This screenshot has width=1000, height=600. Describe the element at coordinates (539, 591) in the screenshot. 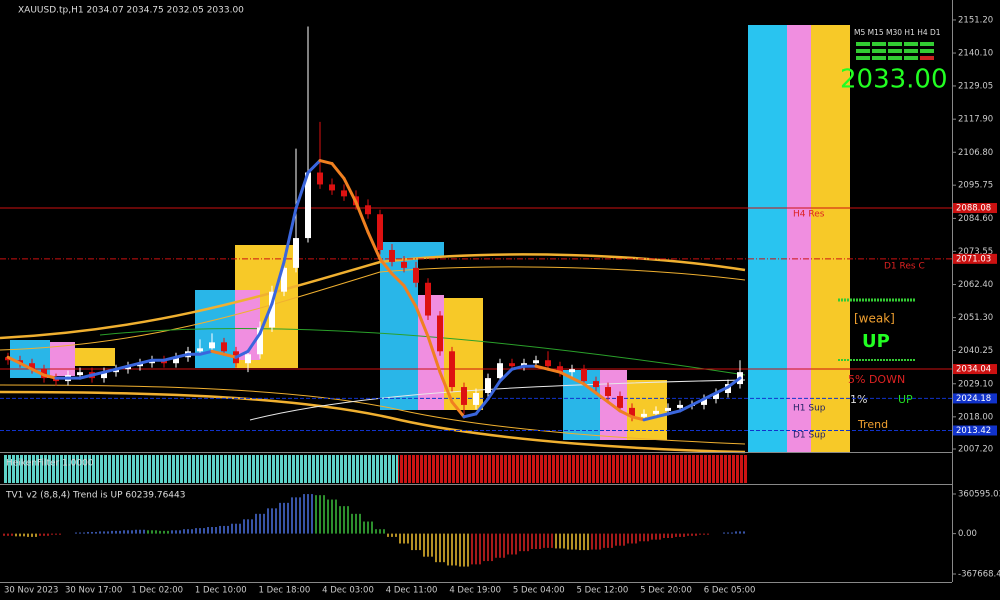

I see `x-tick-label: 5 Dec 04:00` at that location.